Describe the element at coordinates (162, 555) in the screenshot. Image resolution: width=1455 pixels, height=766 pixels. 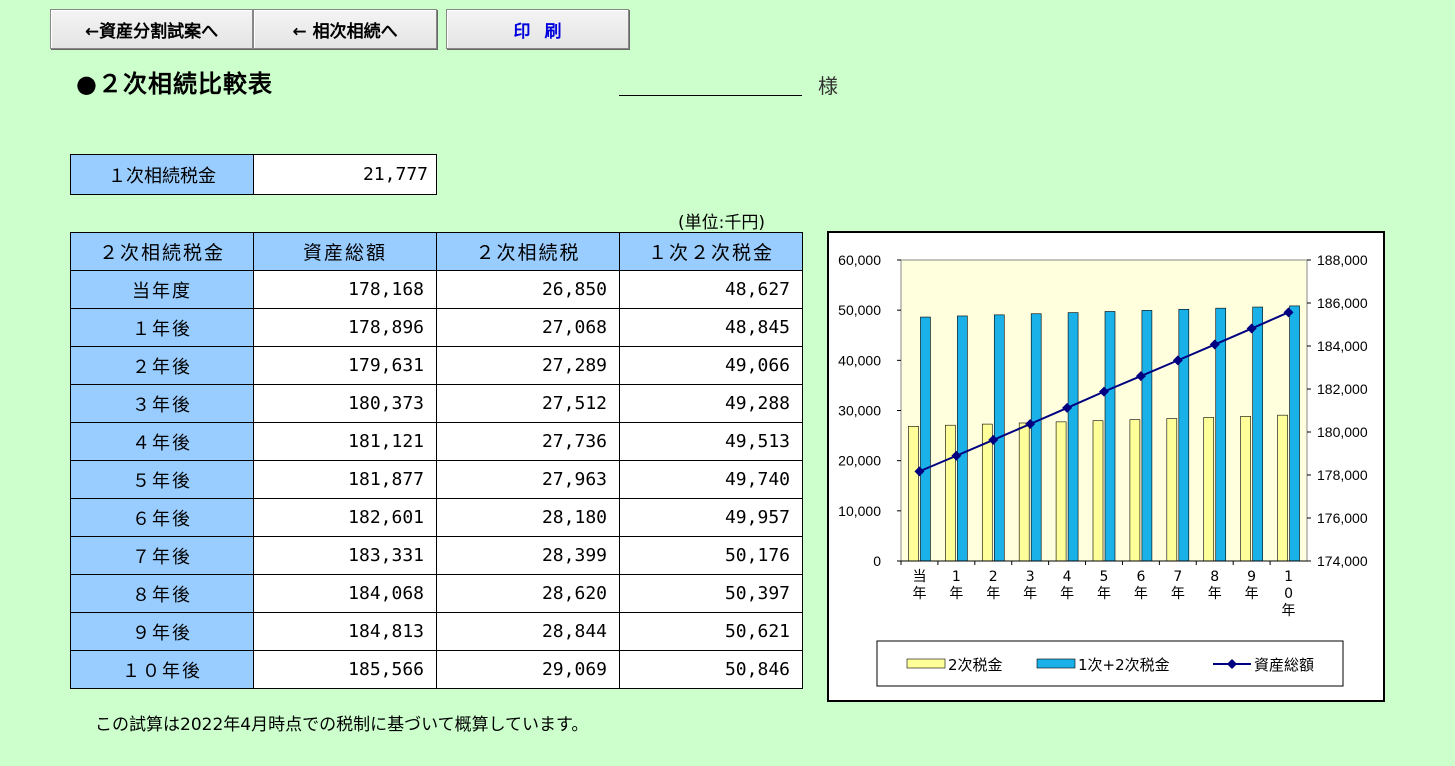
I see `row-label: ７年後` at that location.